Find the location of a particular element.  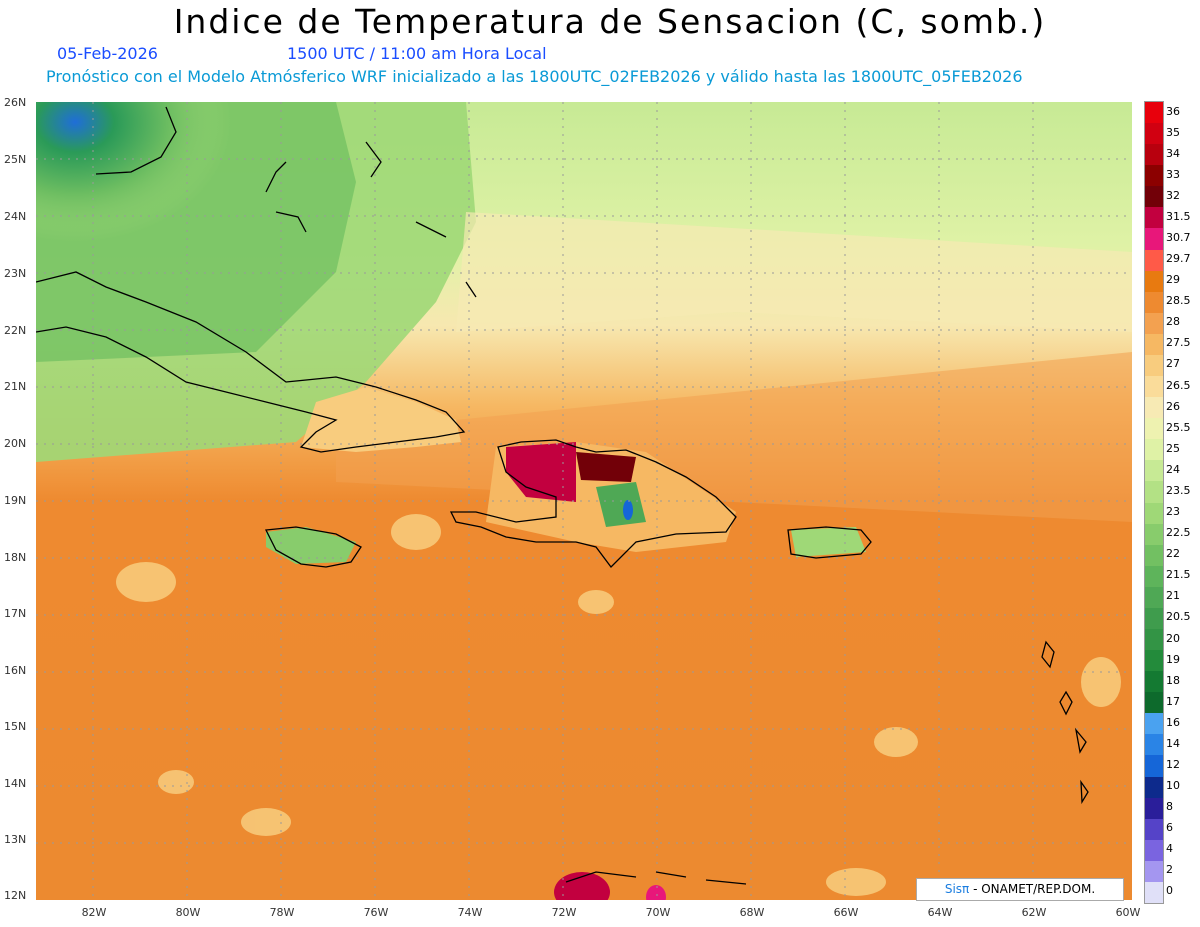

lat-label: 18N is located at coordinates (15, 557).